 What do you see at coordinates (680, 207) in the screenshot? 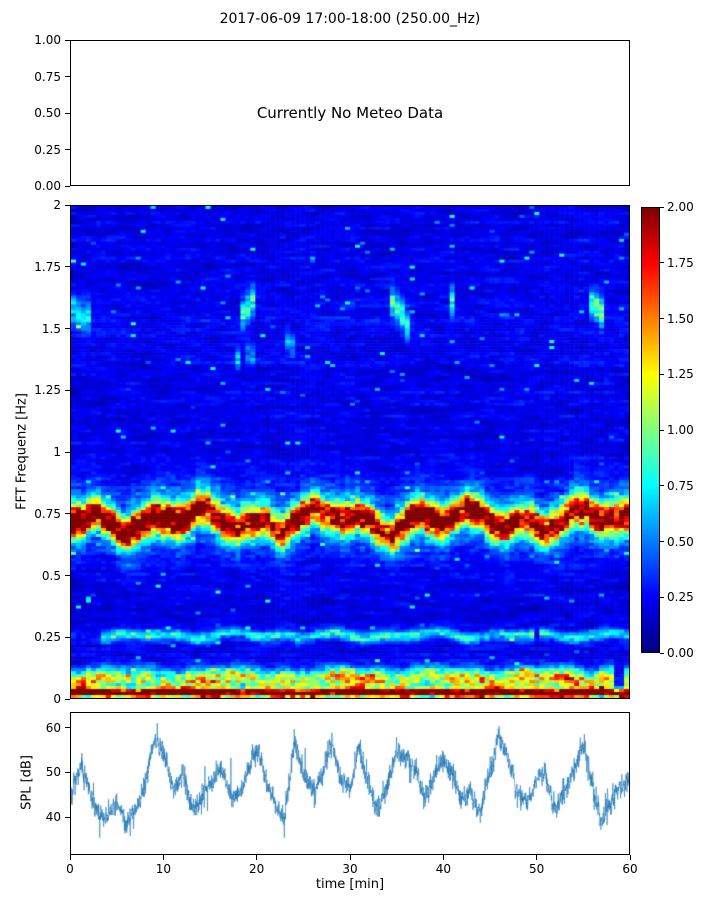
I see `colorbar-tick-label: 2.00` at bounding box center [680, 207].